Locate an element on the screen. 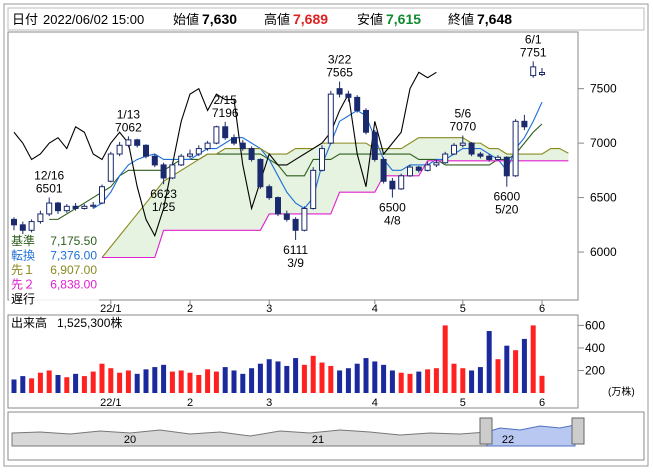 The width and height of the screenshot is (653, 475). volume-current: 1,525,300株 is located at coordinates (89, 322).